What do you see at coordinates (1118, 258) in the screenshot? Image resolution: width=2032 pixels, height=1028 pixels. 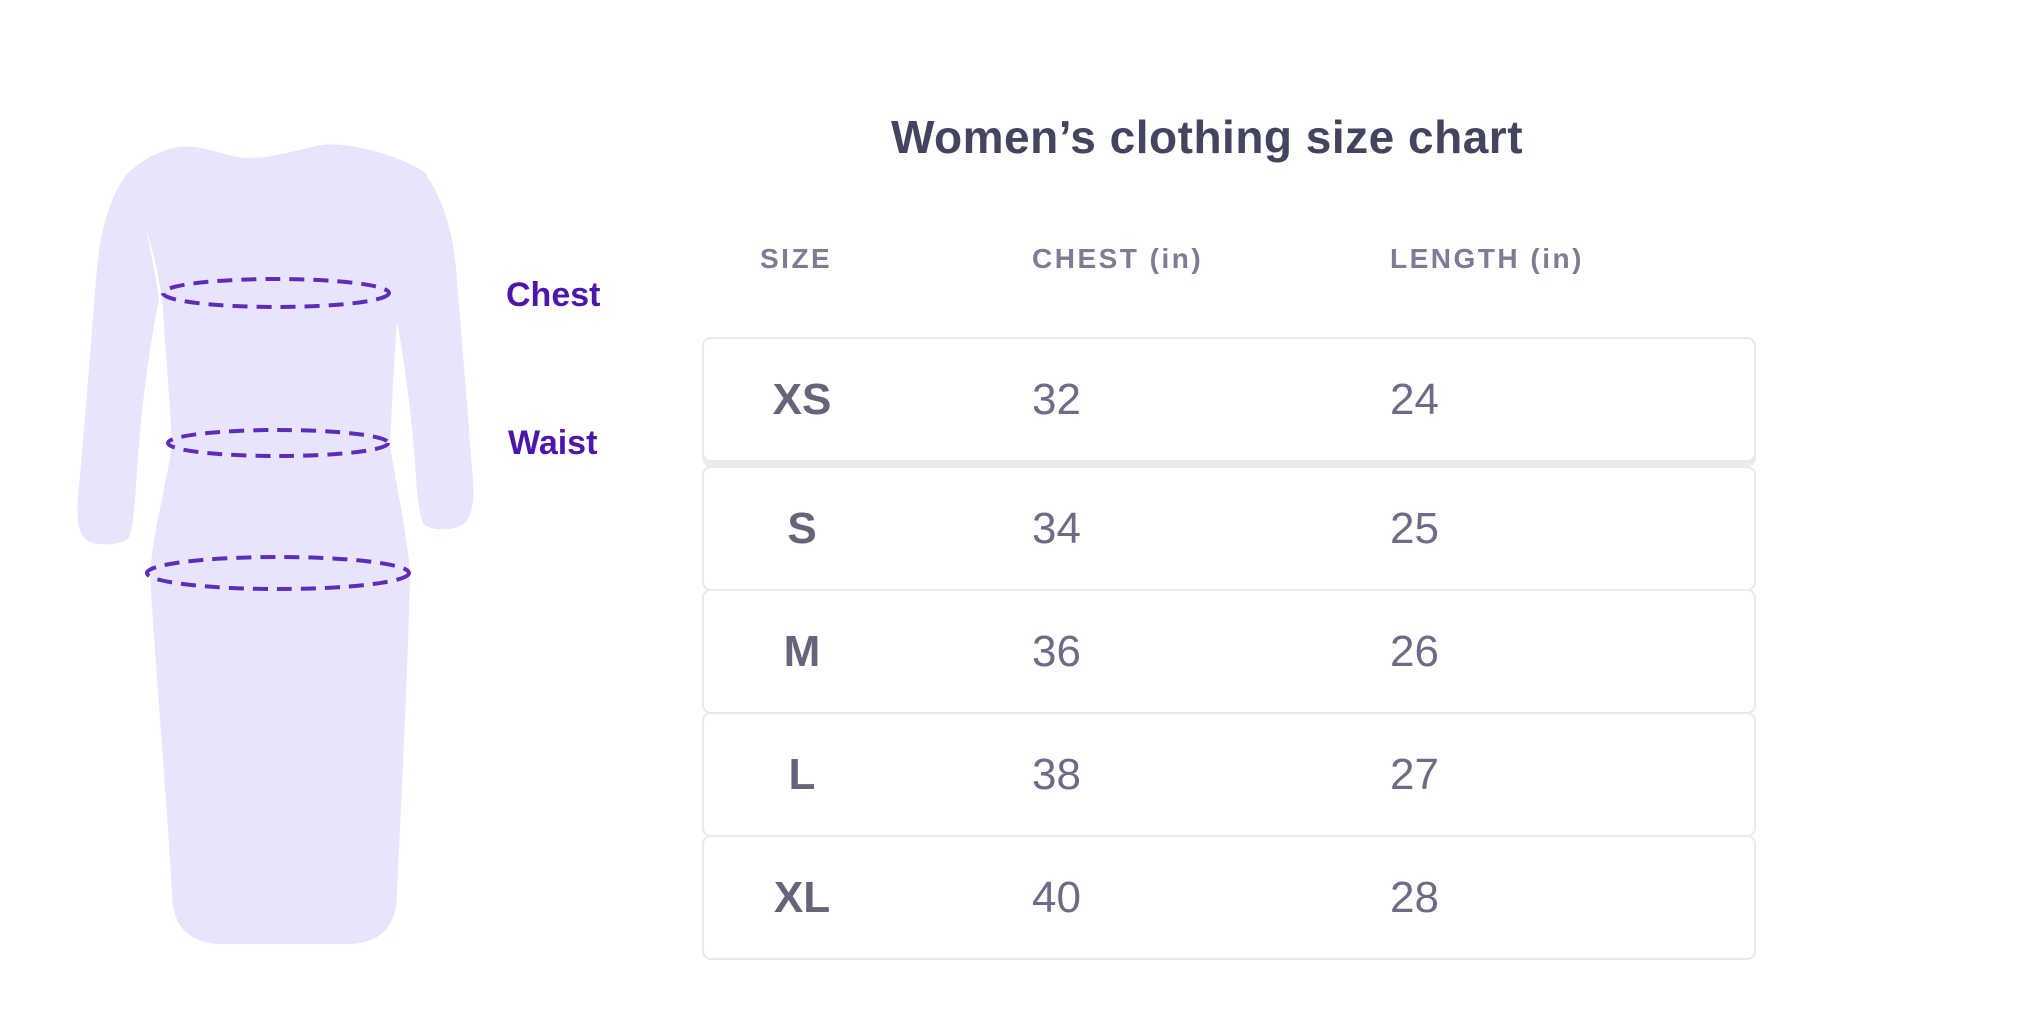 I see `column-header-chest: CHEST (in)` at bounding box center [1118, 258].